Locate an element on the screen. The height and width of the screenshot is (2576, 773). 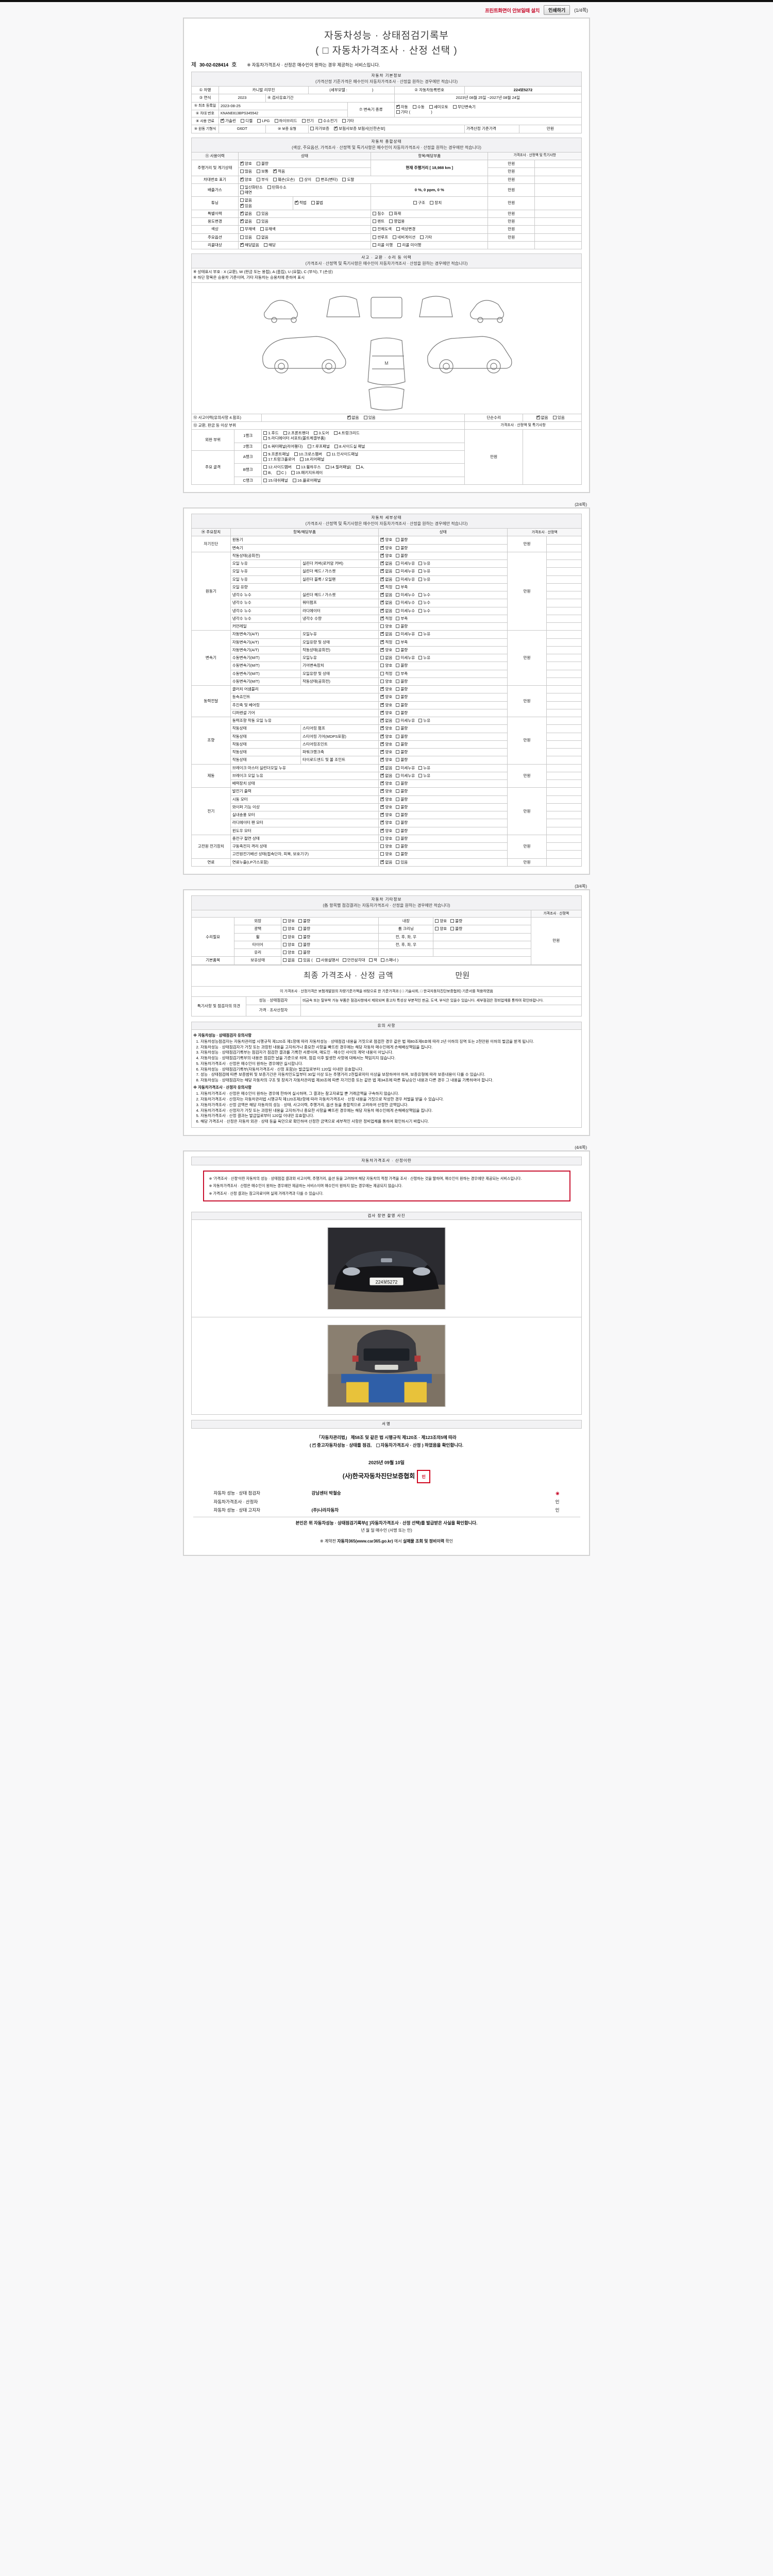
detail-opt-1-1-2: 누유 is located at coordinates (424, 563).